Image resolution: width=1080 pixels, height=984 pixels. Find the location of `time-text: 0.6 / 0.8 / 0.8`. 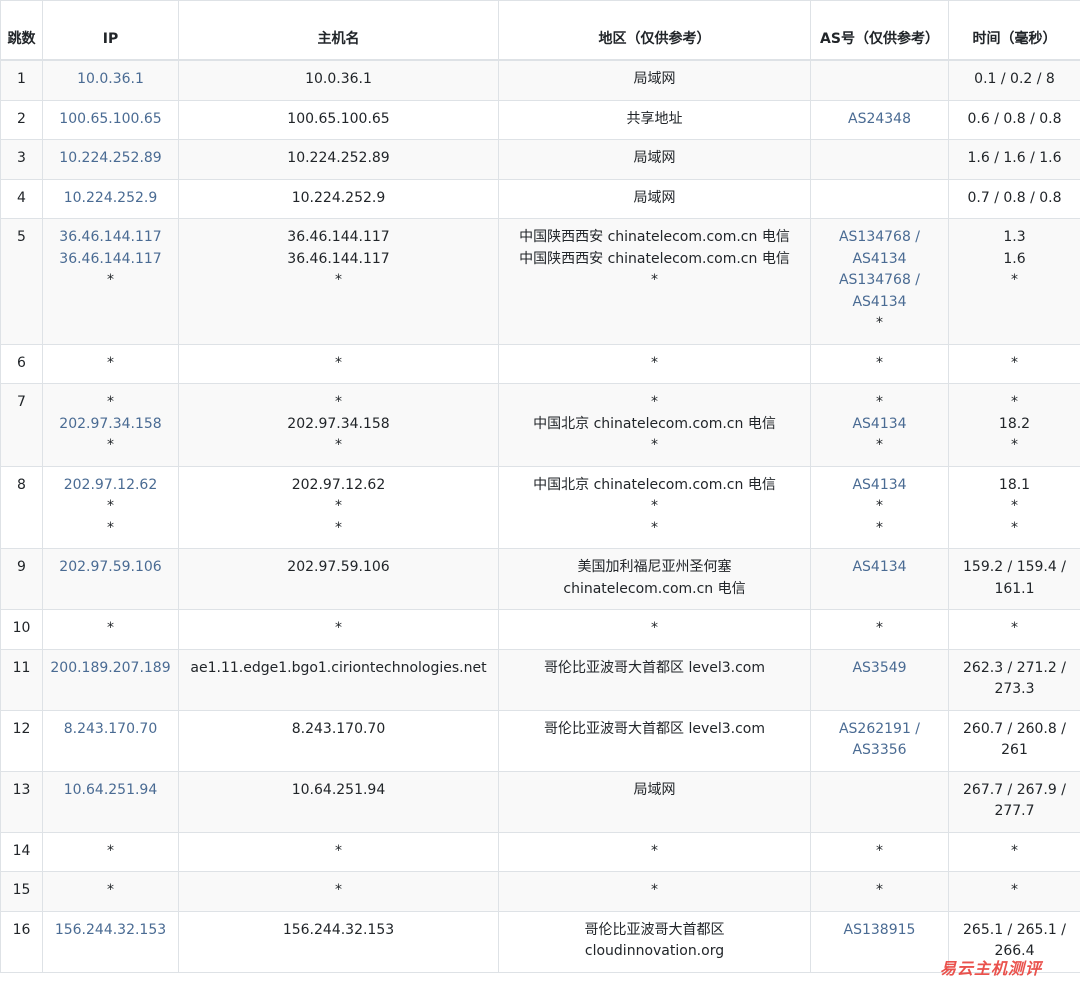

time-text: 0.6 / 0.8 / 0.8 is located at coordinates (1014, 118).